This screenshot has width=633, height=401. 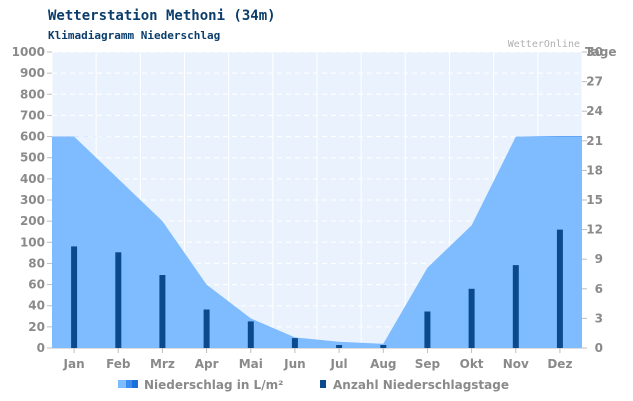 What do you see at coordinates (118, 364) in the screenshot?
I see `x-tick-label: Feb` at bounding box center [118, 364].